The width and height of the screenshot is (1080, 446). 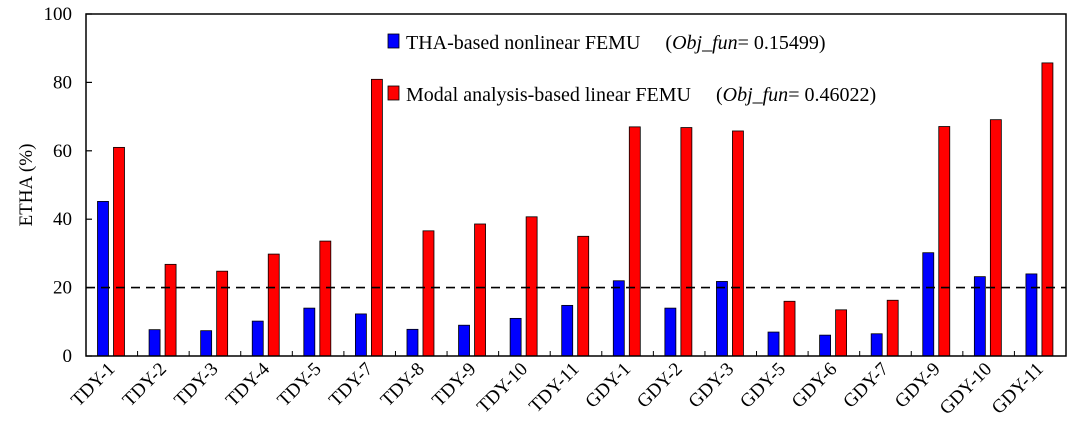 What do you see at coordinates (26, 185) in the screenshot?
I see `y-axis-title: ETHA (%)` at bounding box center [26, 185].